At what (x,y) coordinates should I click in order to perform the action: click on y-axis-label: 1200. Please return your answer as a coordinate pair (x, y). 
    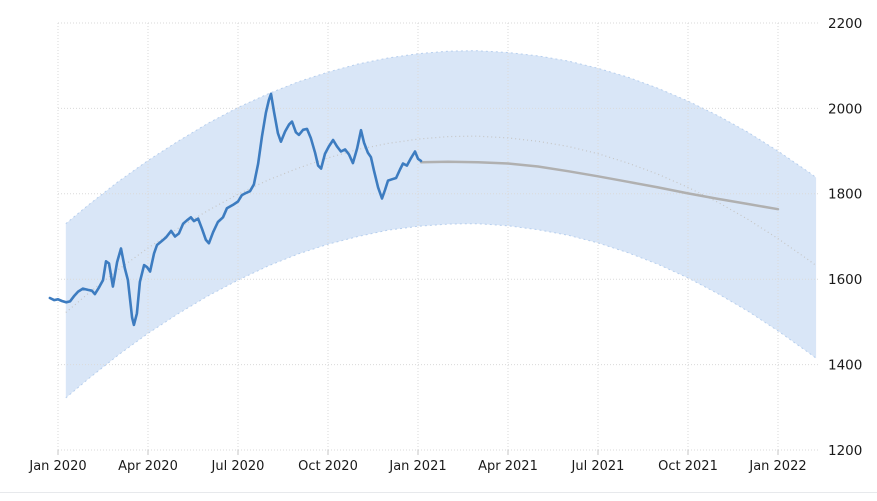
    Looking at the image, I should click on (845, 451).